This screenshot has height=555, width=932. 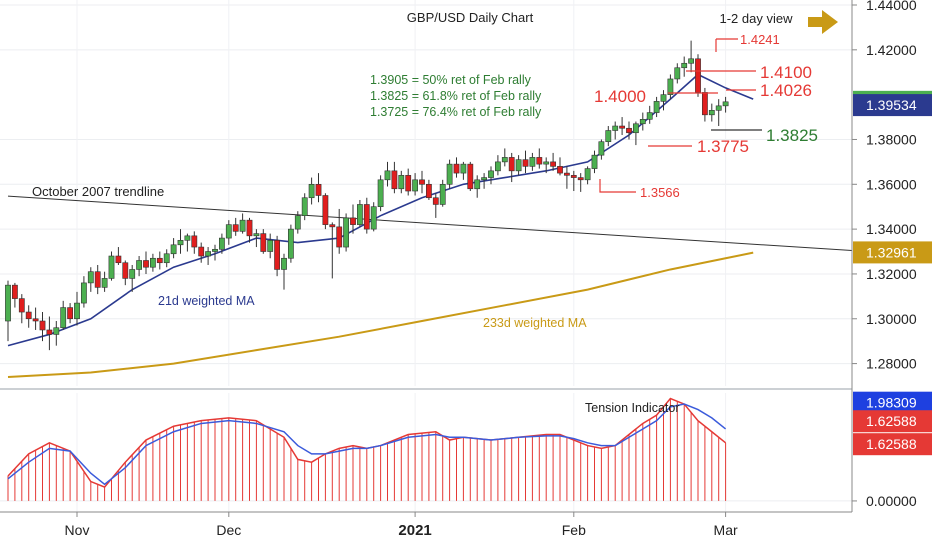 I want to click on price-tag-label: 1.32961, so click(x=891, y=252).